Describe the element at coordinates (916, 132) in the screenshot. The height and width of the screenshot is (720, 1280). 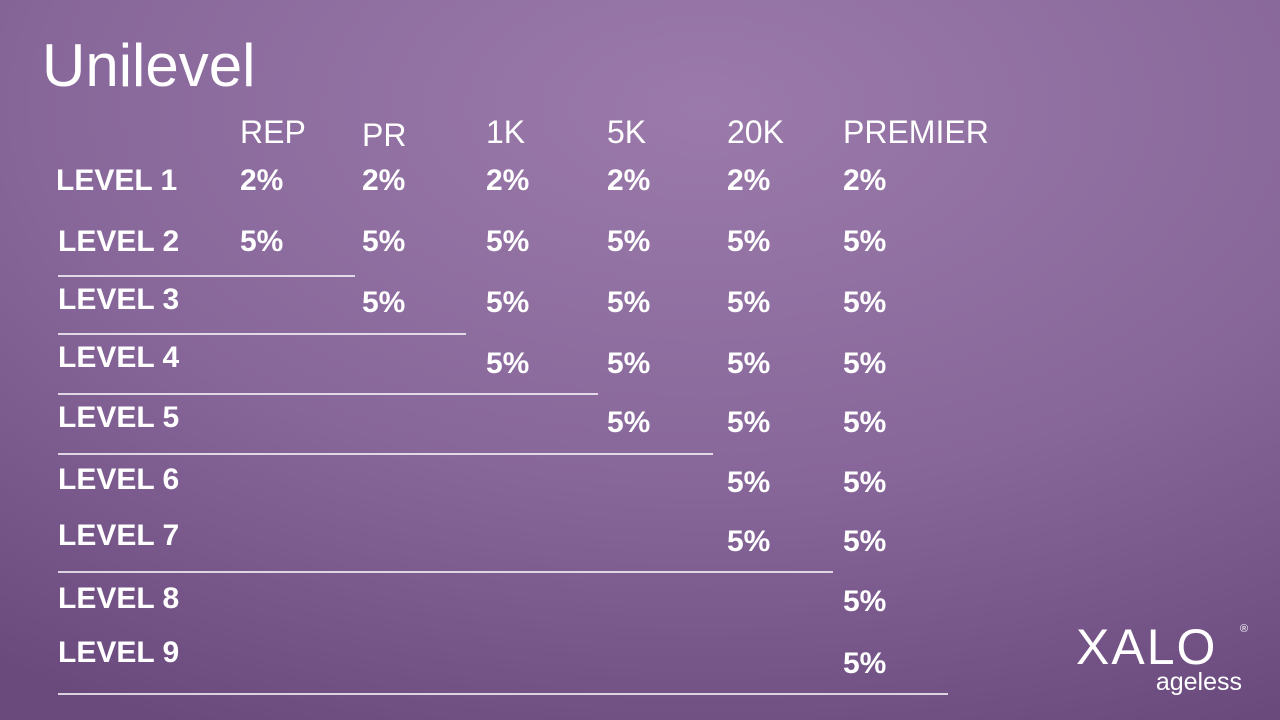
I see `column-header: PREMIER` at that location.